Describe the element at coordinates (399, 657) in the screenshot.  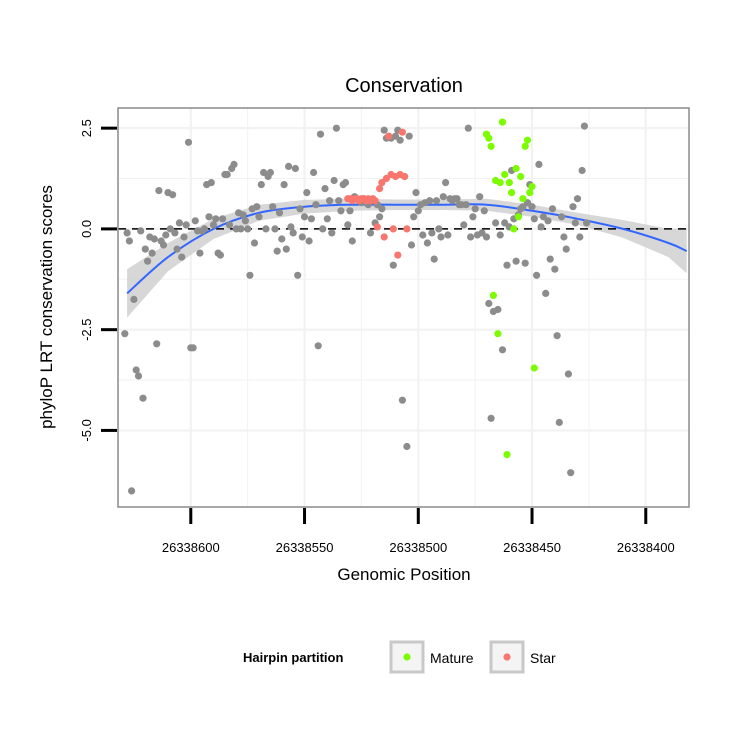
I see `legend: Hairpin partition Mature Star` at that location.